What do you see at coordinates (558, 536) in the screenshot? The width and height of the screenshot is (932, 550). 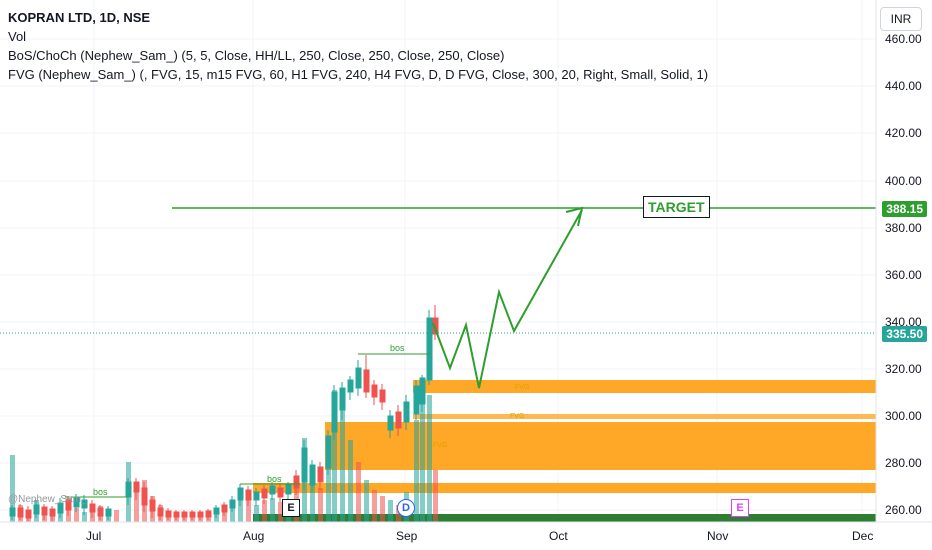 I see `time-label: Oct` at bounding box center [558, 536].